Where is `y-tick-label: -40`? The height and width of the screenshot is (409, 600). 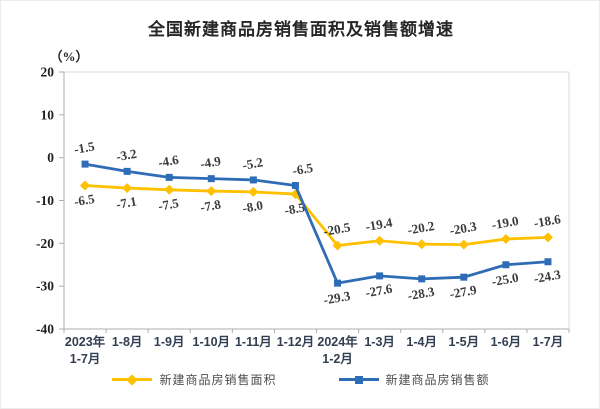
y-tick-label: -40 is located at coordinates (45, 329).